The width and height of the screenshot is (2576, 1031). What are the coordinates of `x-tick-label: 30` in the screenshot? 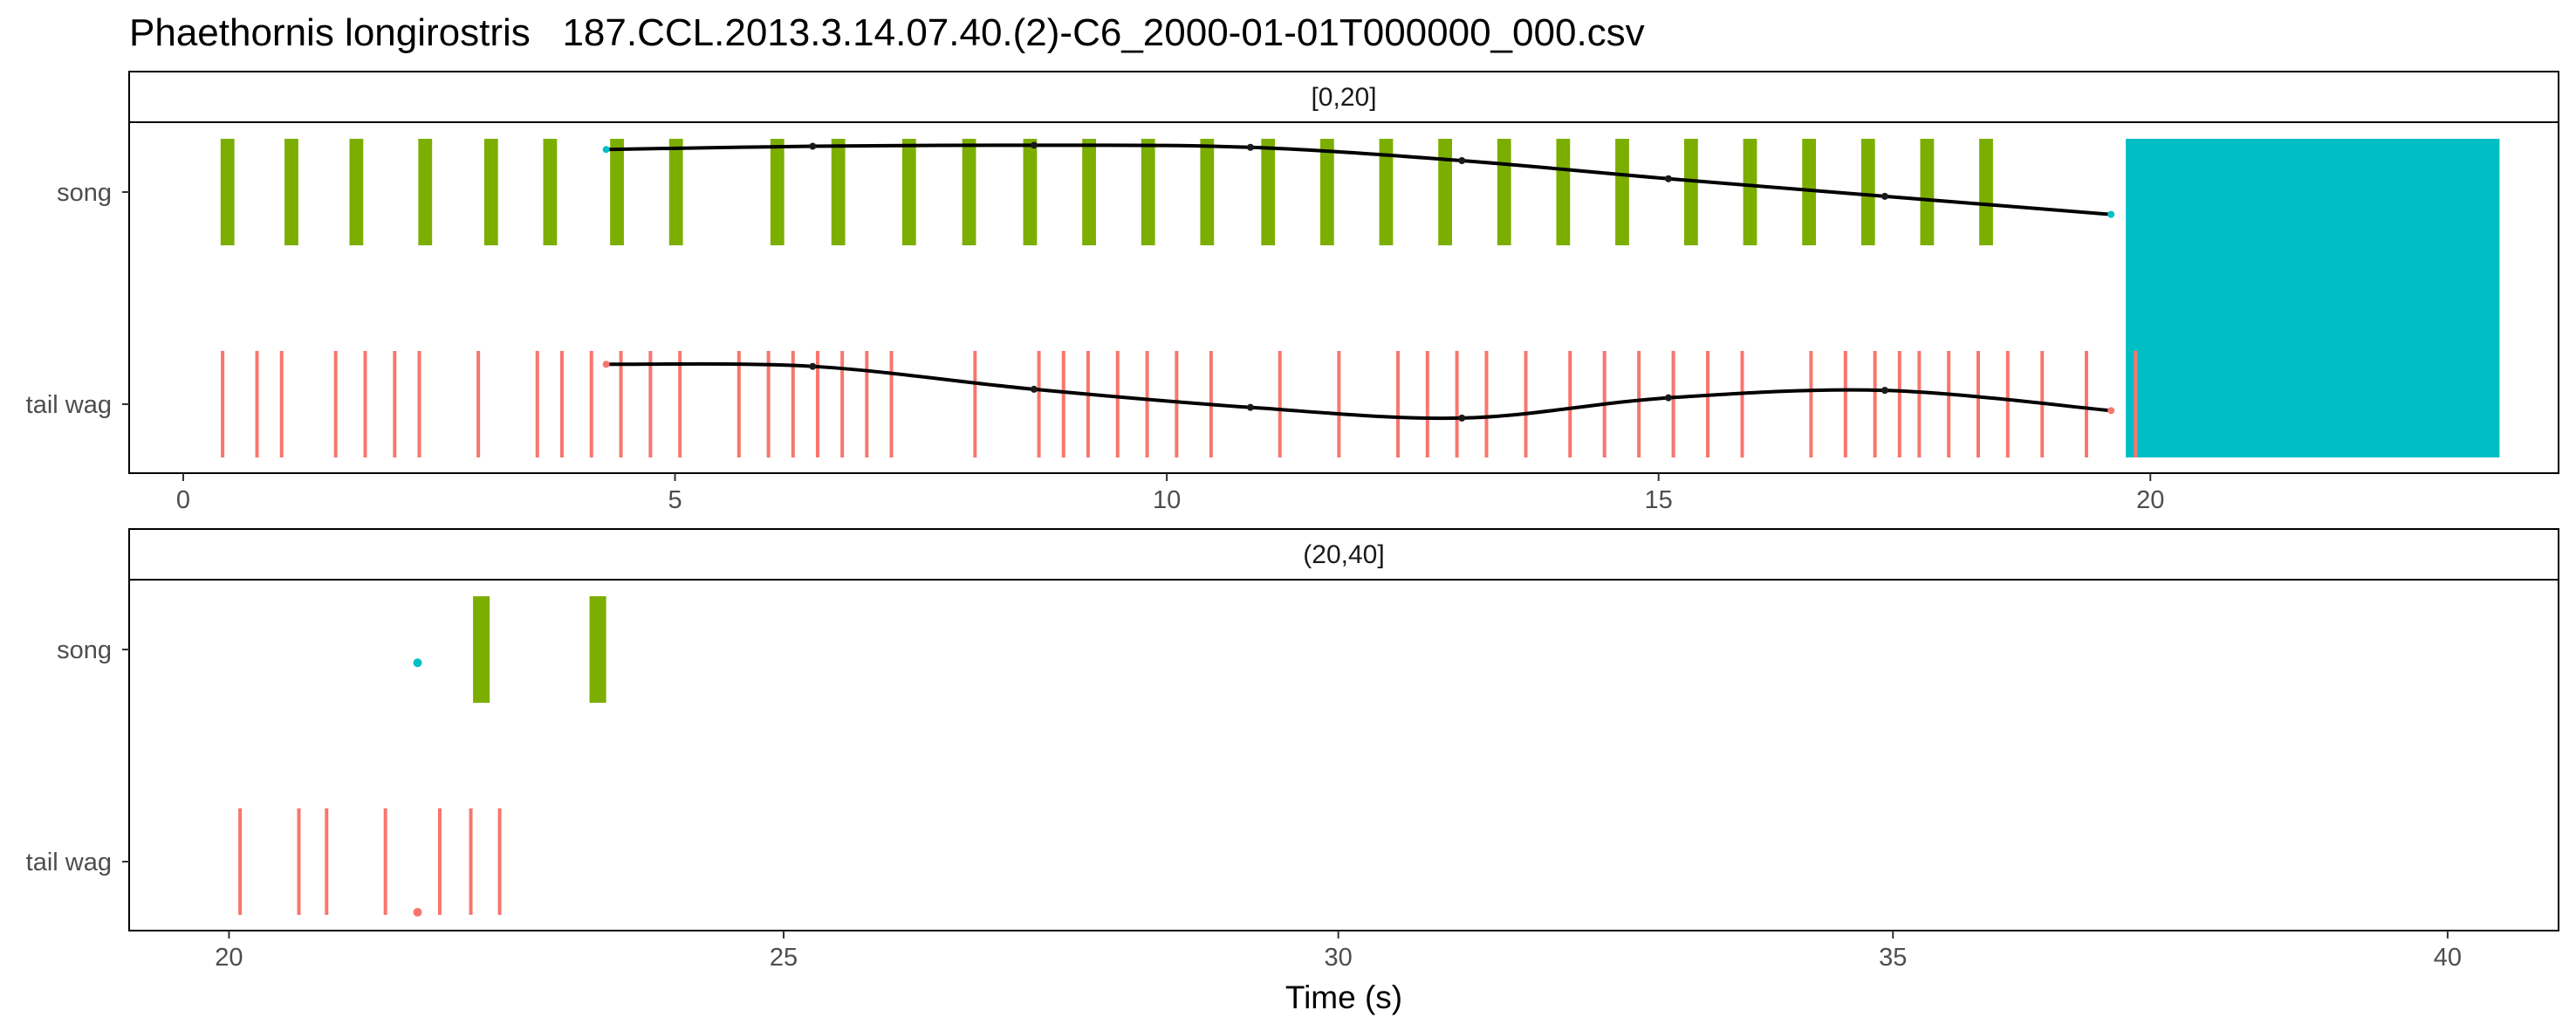 It's located at (1339, 958).